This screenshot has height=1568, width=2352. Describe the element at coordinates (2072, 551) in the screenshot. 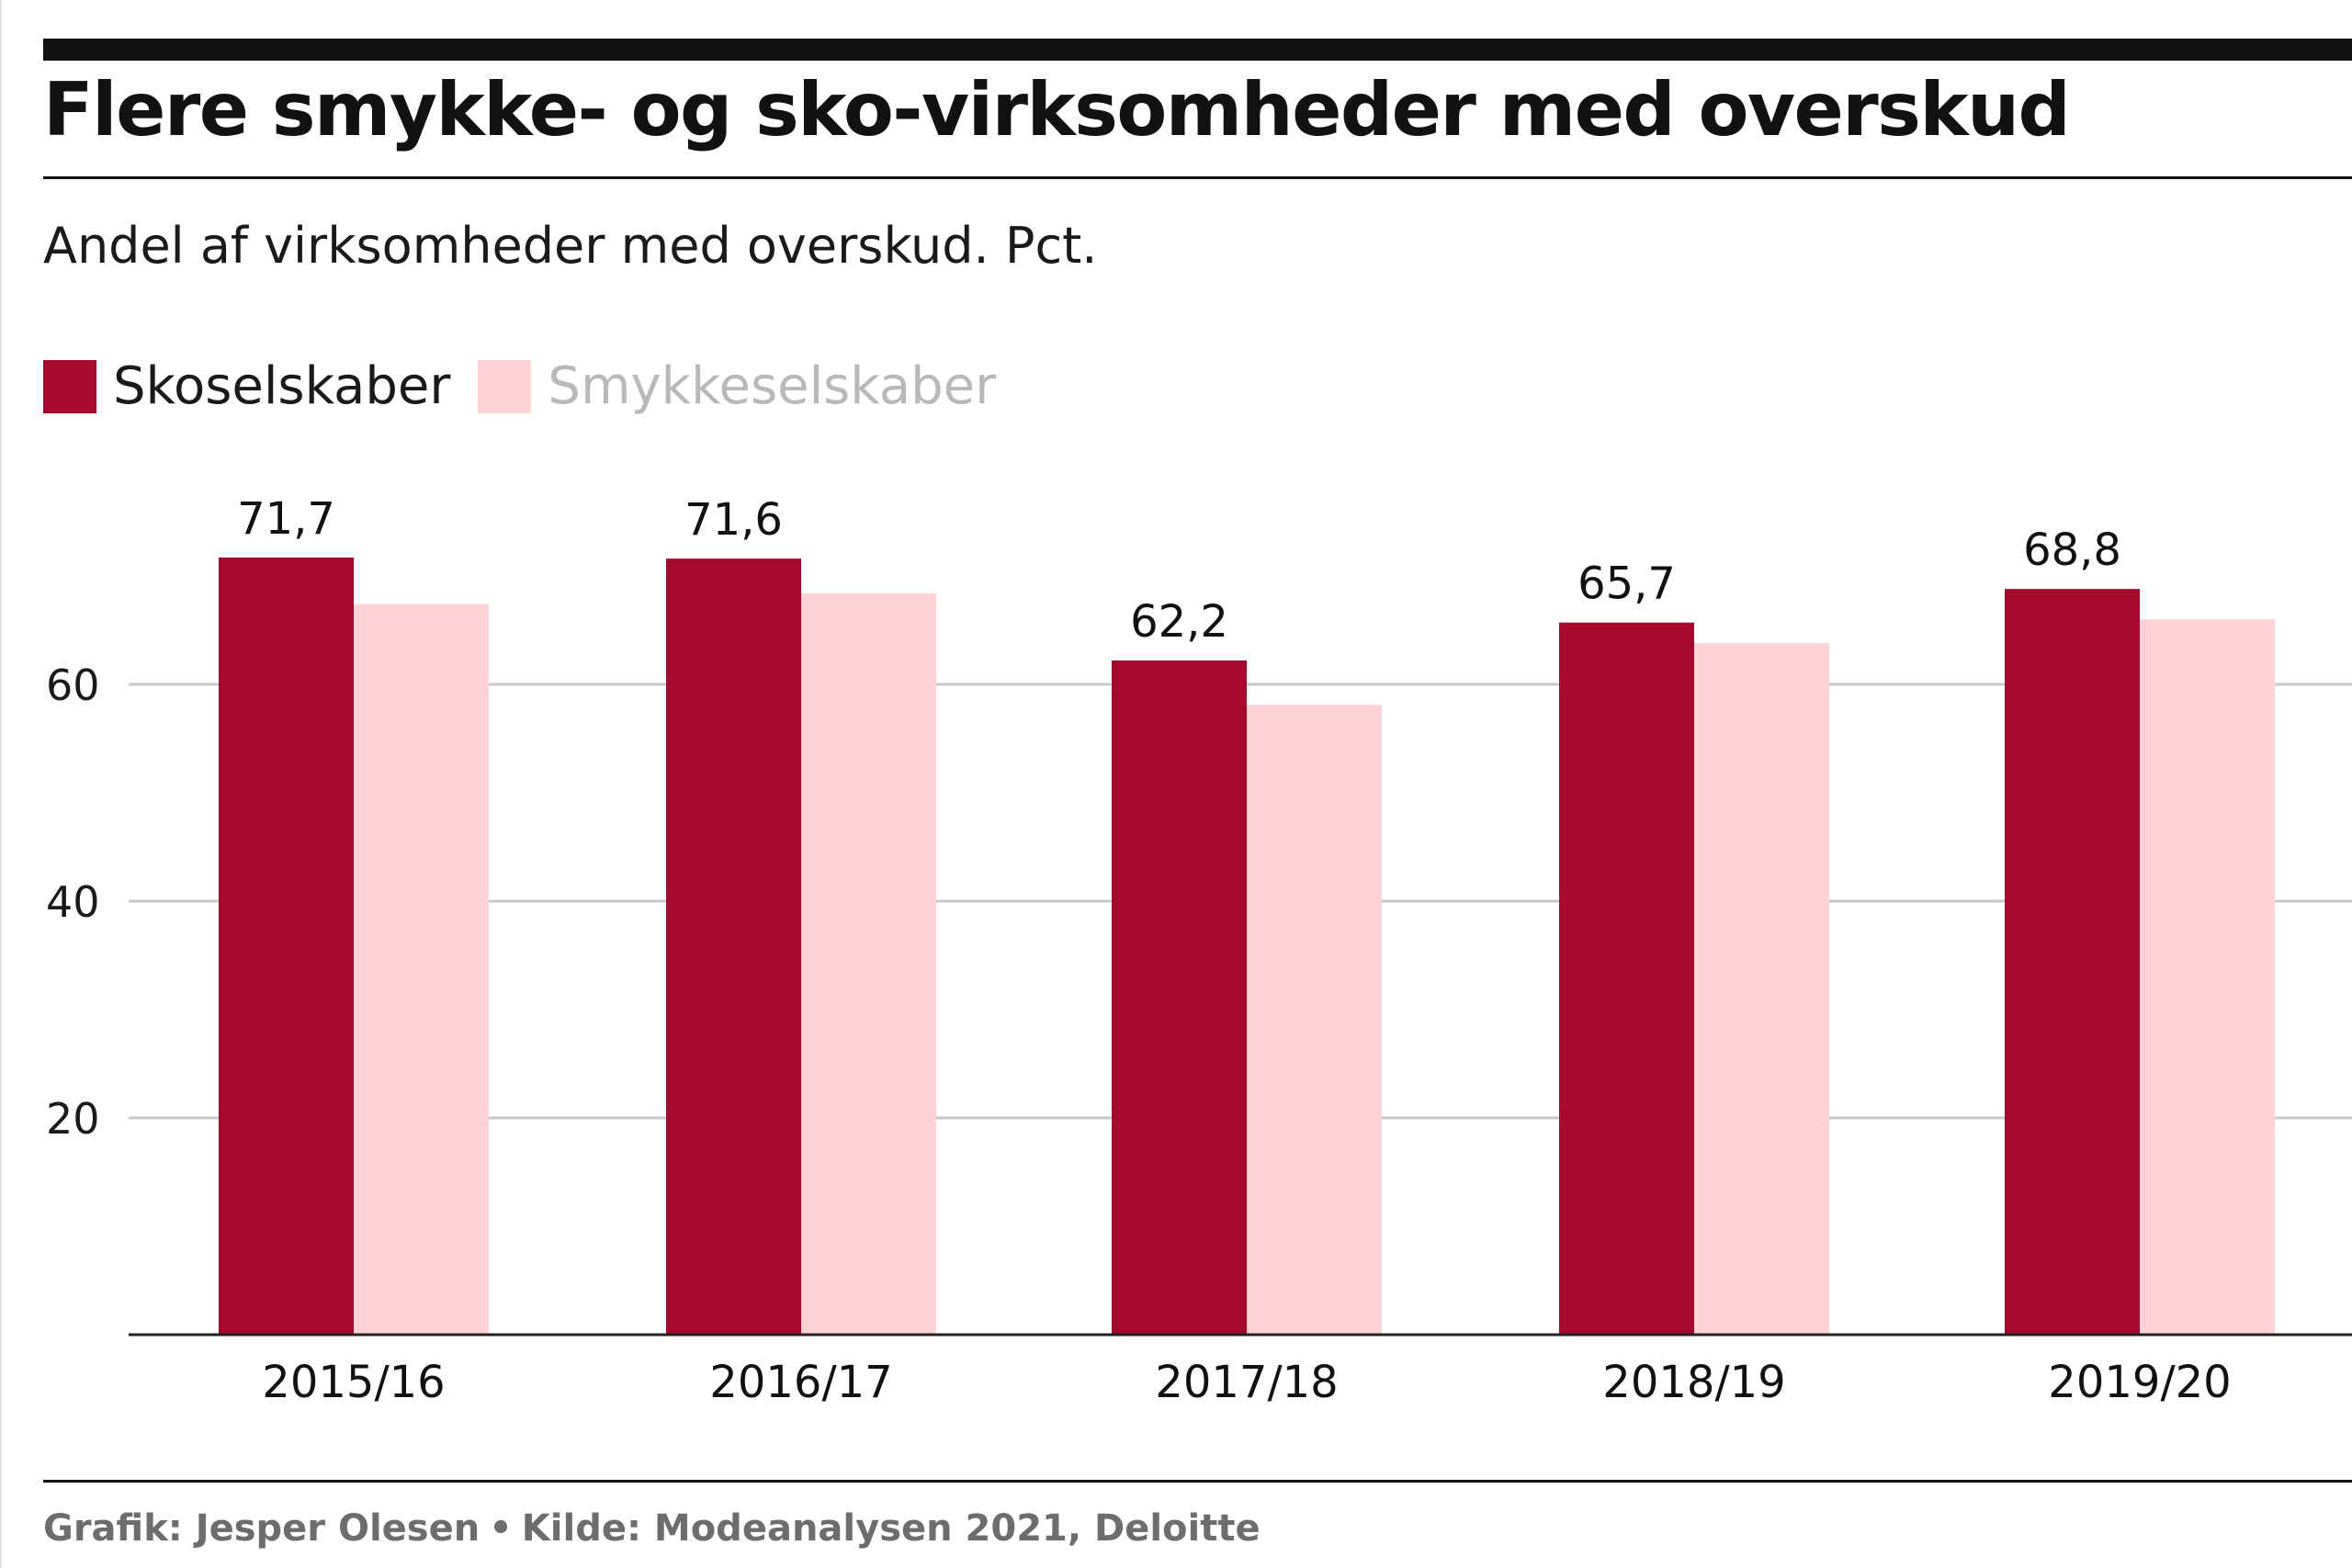

I see `data-label-skoselskaber-2019-20: 68,8` at that location.